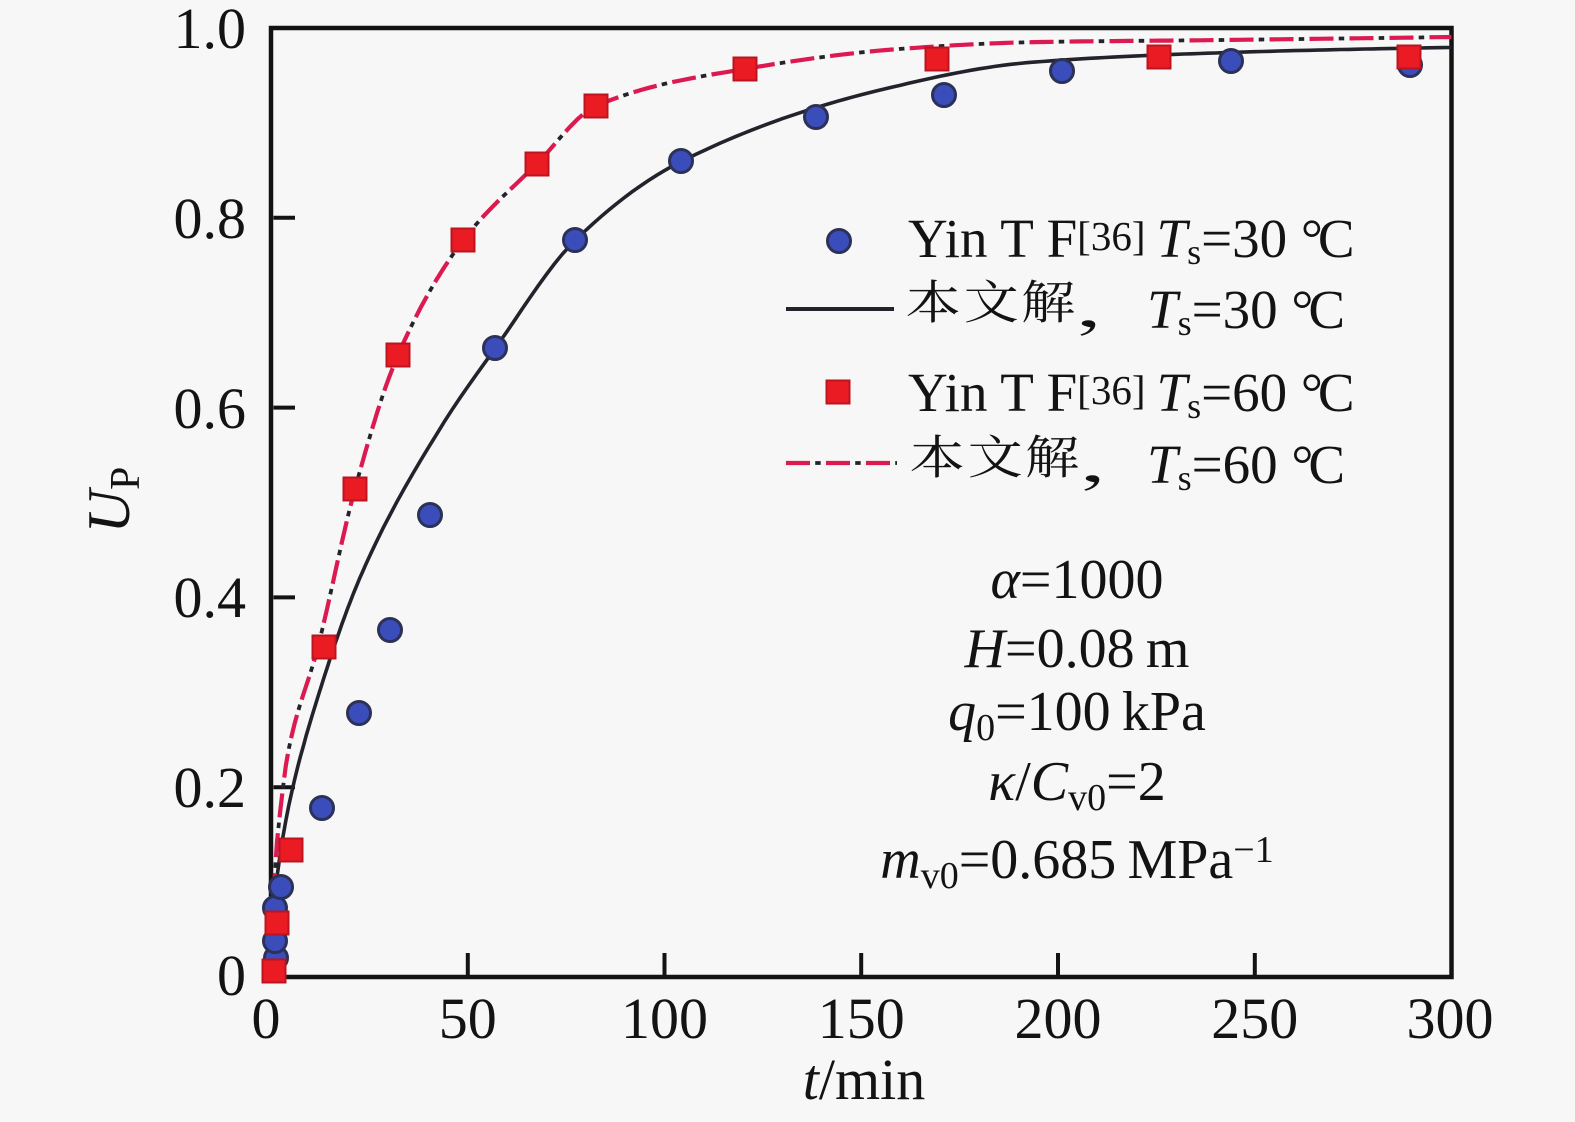 The width and height of the screenshot is (1575, 1122). I want to click on svg-text: UP, so click(112, 500).